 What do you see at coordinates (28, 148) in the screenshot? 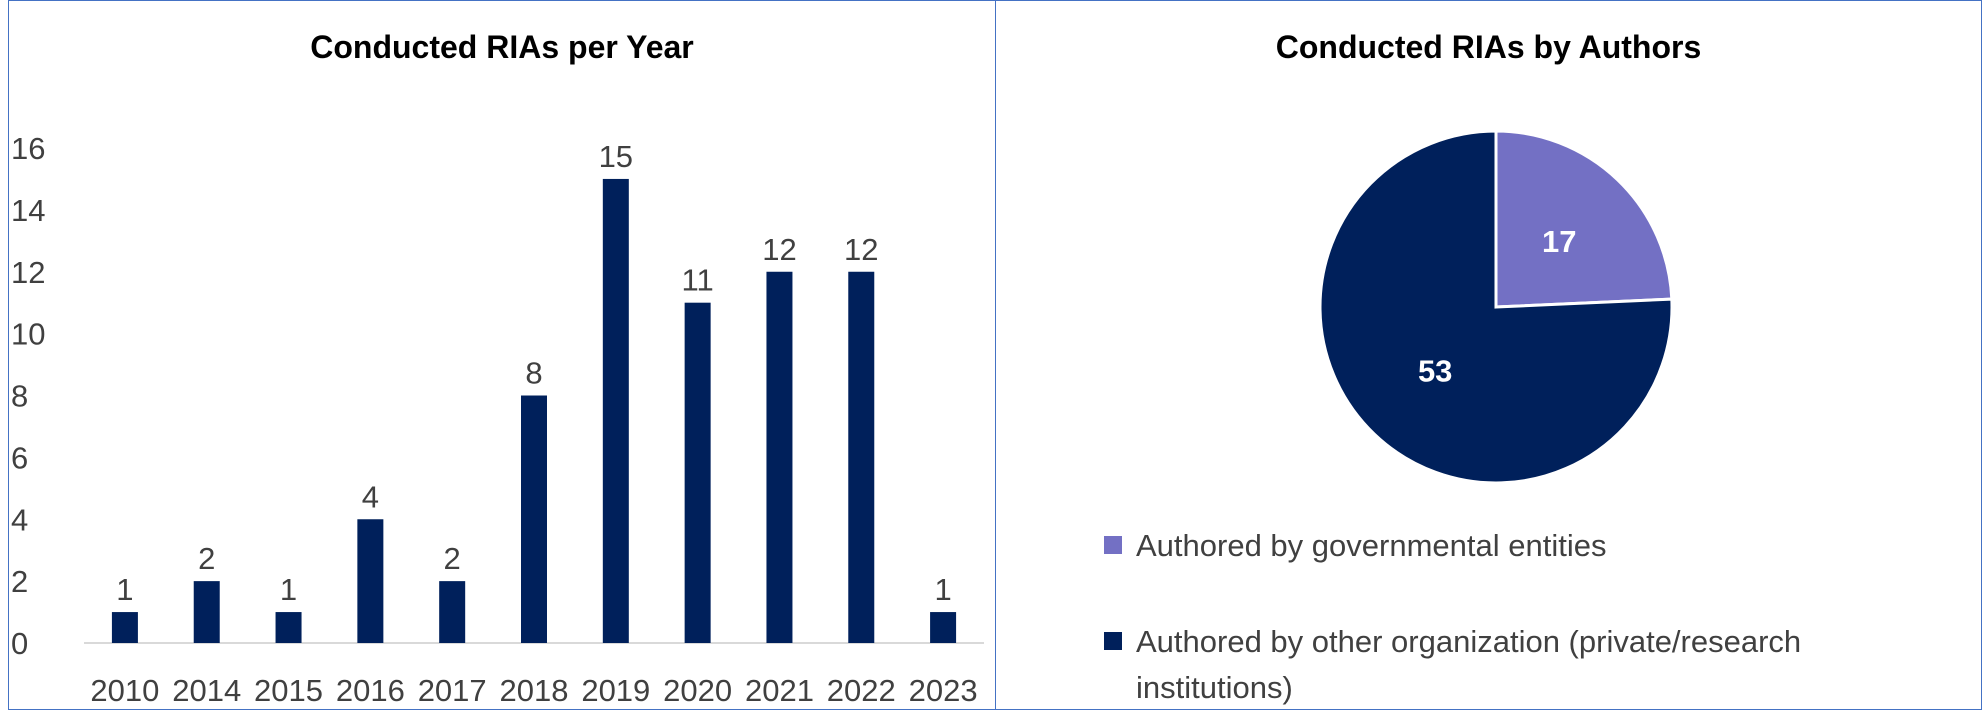
I see `y-tick-label: 16` at bounding box center [28, 148].